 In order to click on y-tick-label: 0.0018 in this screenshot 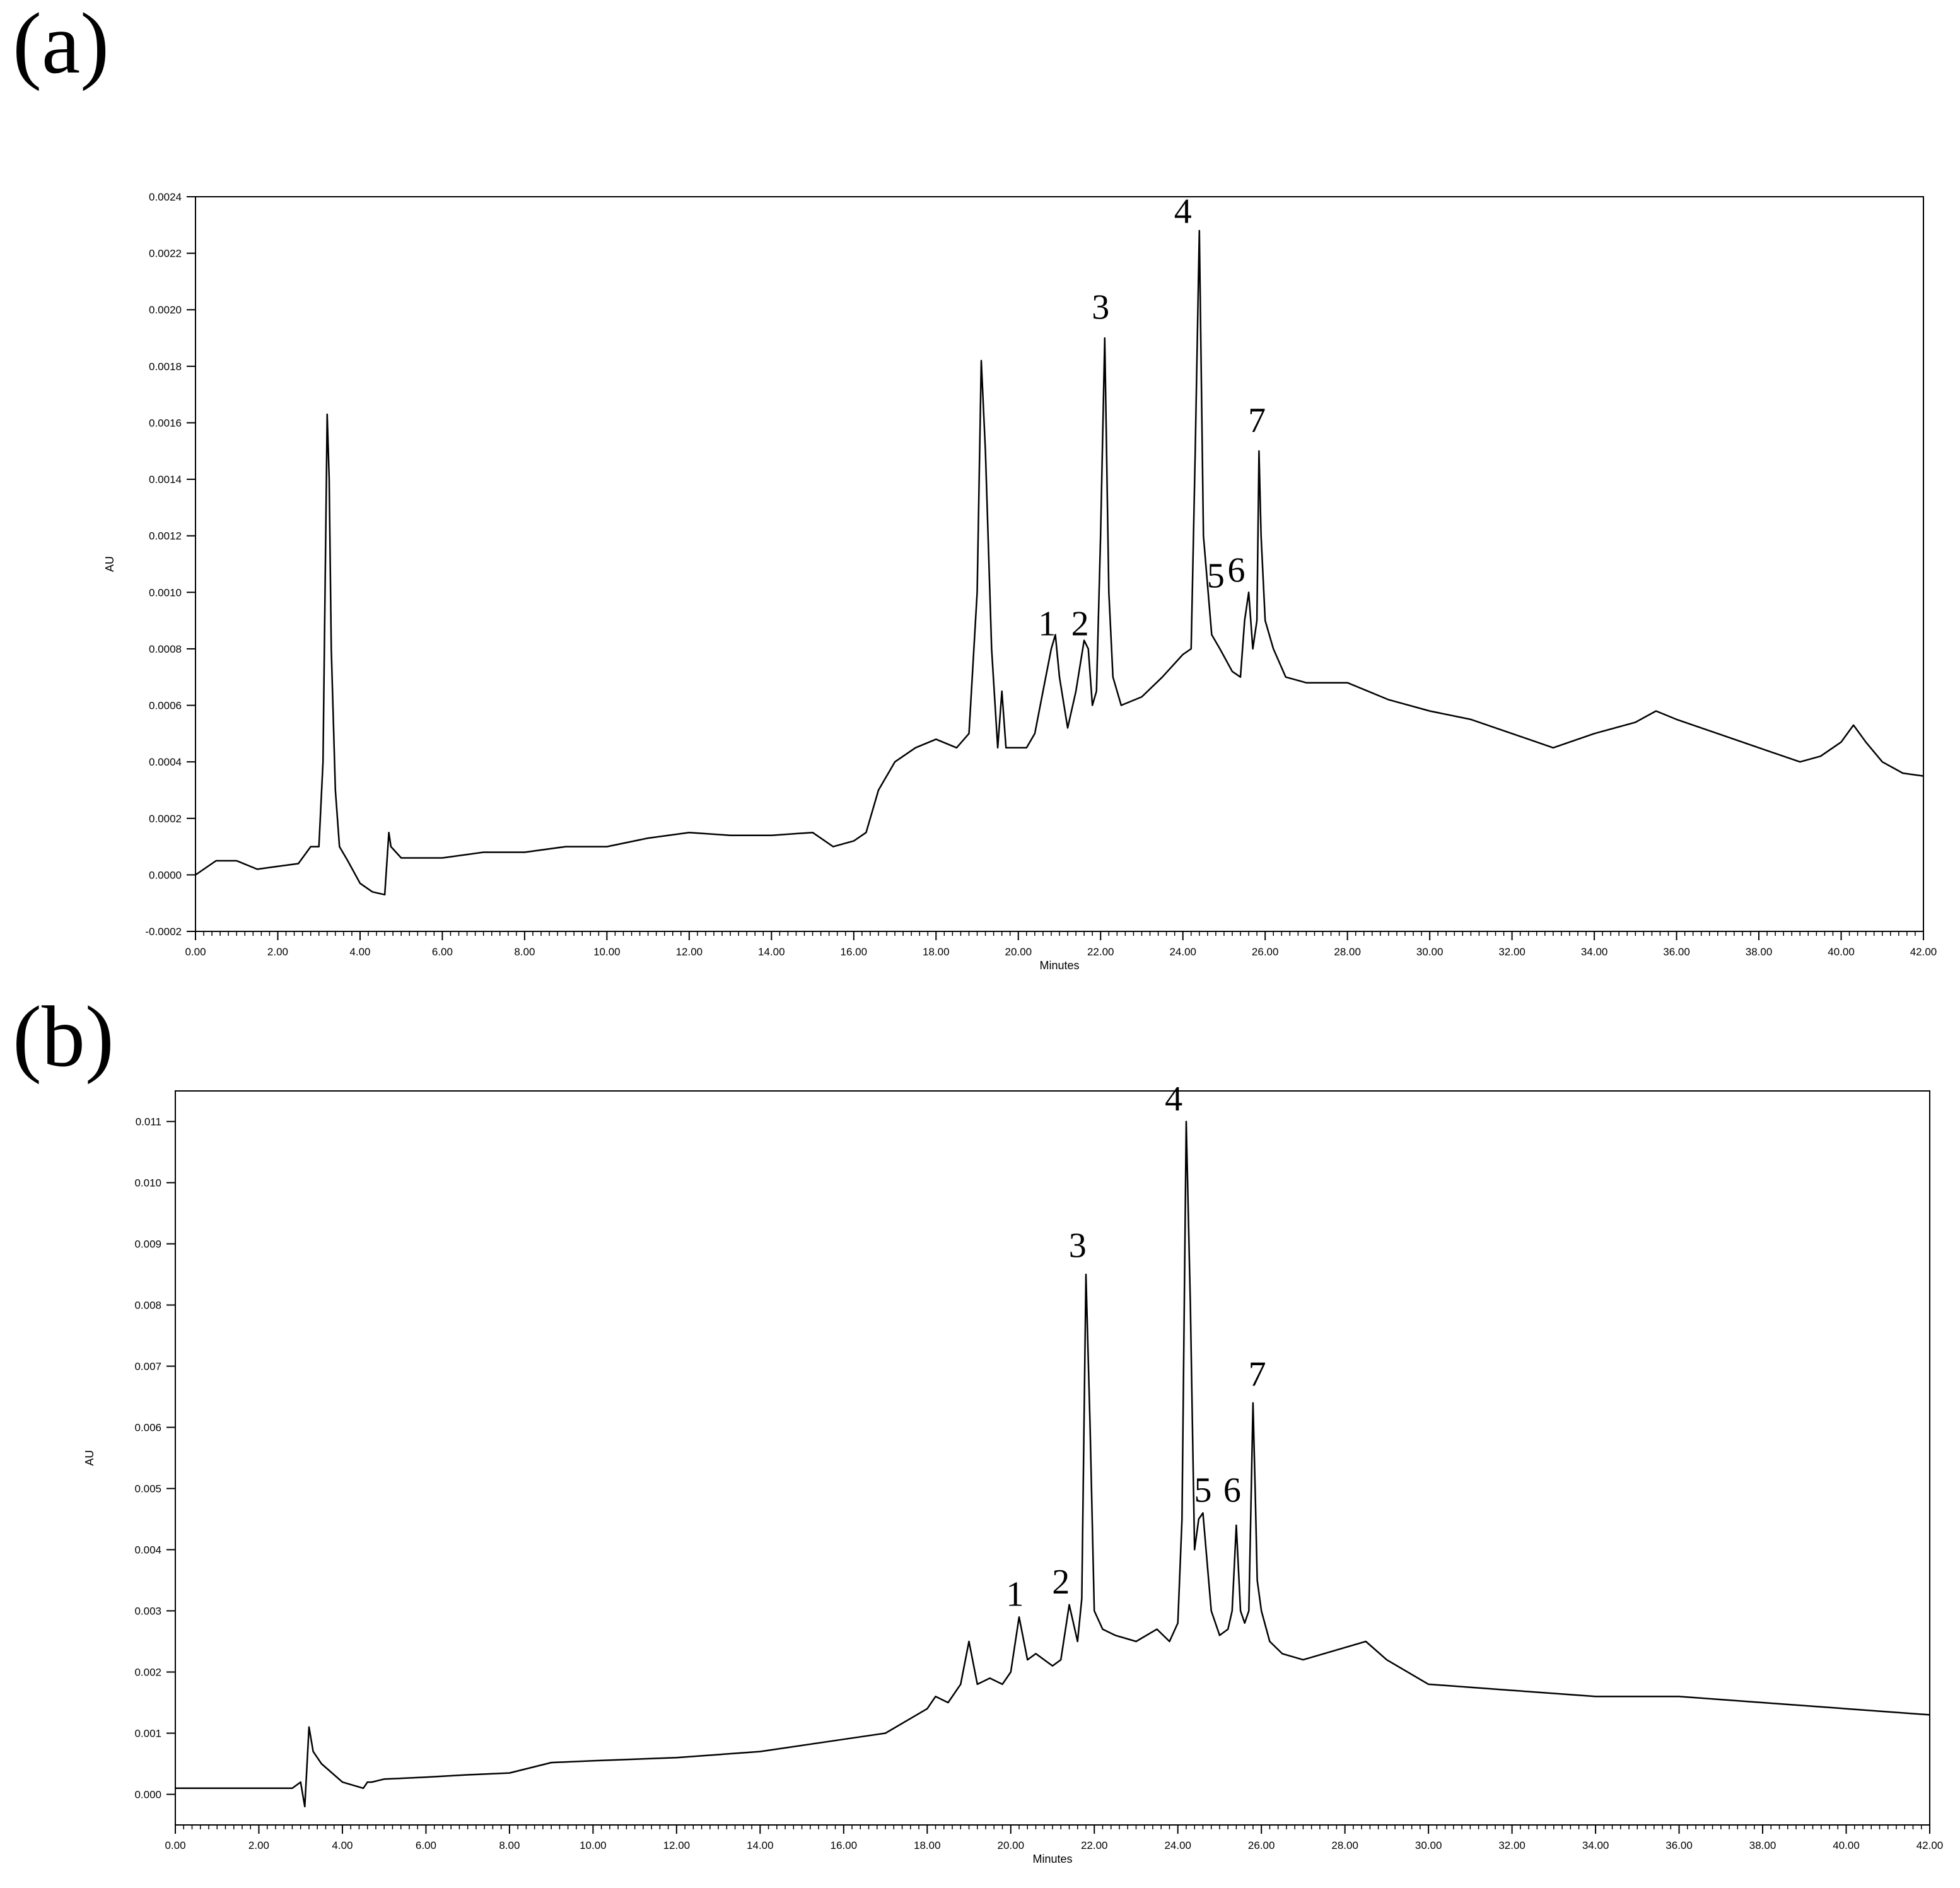, I will do `click(165, 367)`.